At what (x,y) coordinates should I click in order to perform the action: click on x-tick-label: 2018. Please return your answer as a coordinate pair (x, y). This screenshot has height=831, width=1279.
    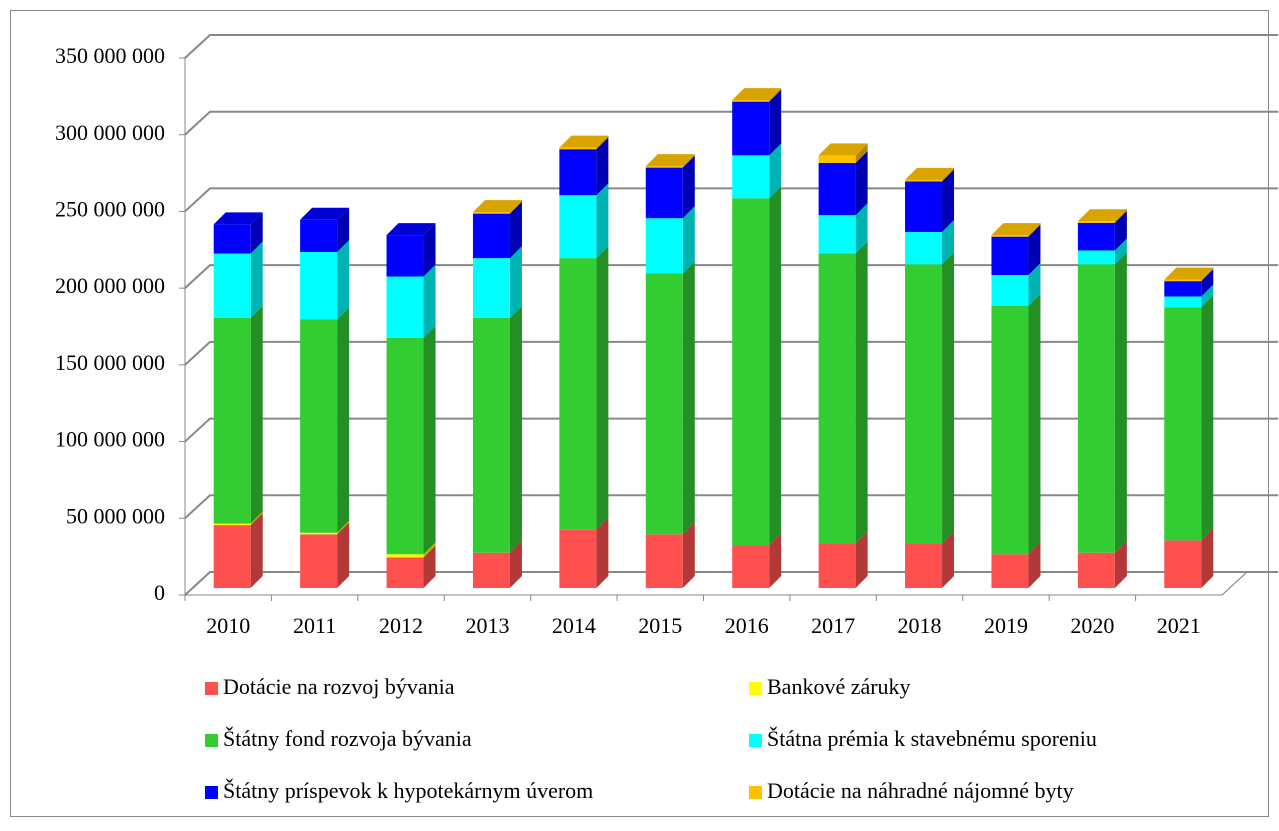
    Looking at the image, I should click on (920, 625).